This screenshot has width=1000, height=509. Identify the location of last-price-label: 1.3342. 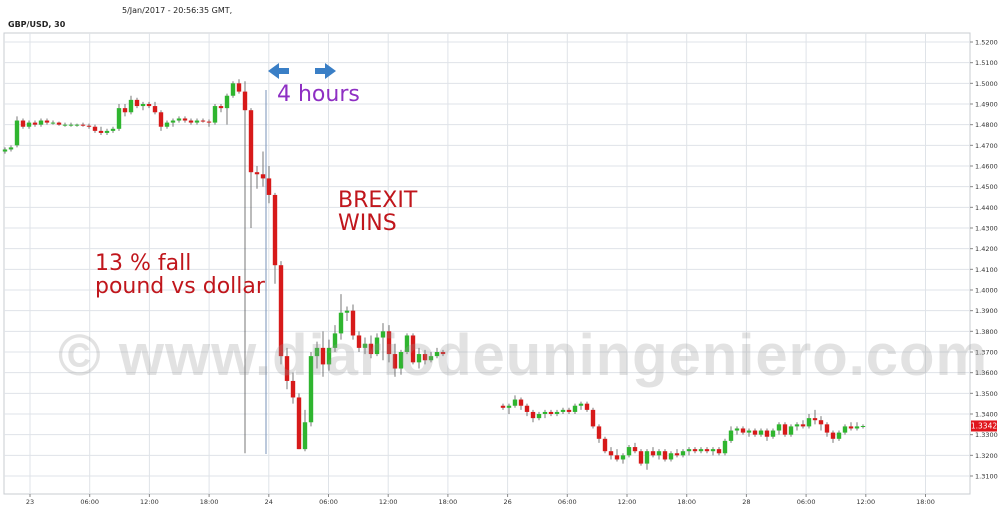
(984, 426).